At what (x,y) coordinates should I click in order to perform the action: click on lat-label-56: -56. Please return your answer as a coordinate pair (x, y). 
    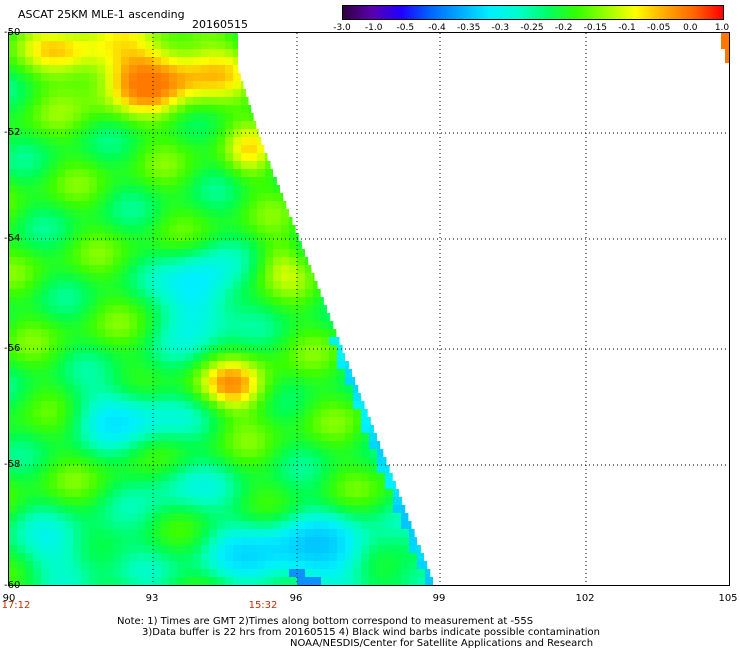
    Looking at the image, I should click on (12, 348).